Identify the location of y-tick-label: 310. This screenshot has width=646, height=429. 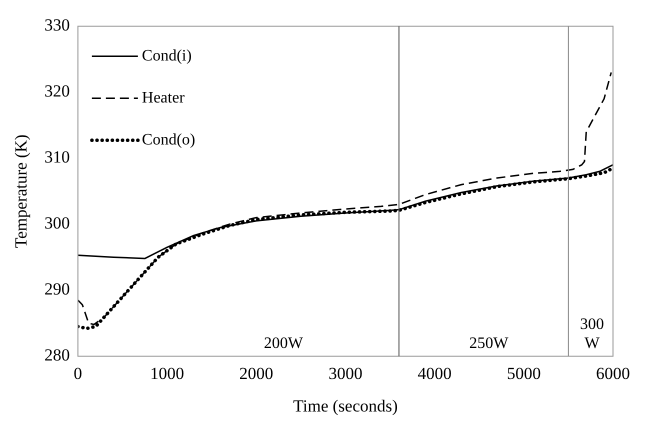
(57, 157).